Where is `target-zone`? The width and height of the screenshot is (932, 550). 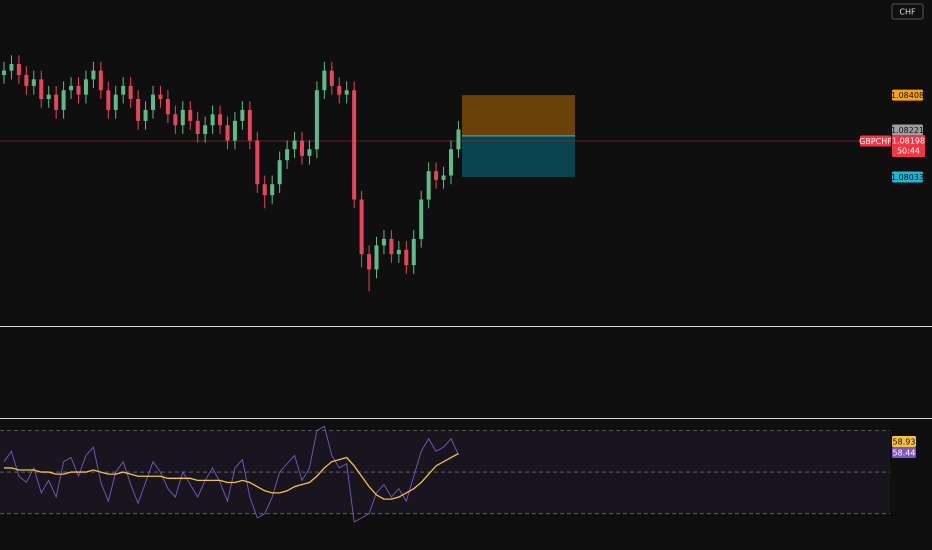
target-zone is located at coordinates (518, 156).